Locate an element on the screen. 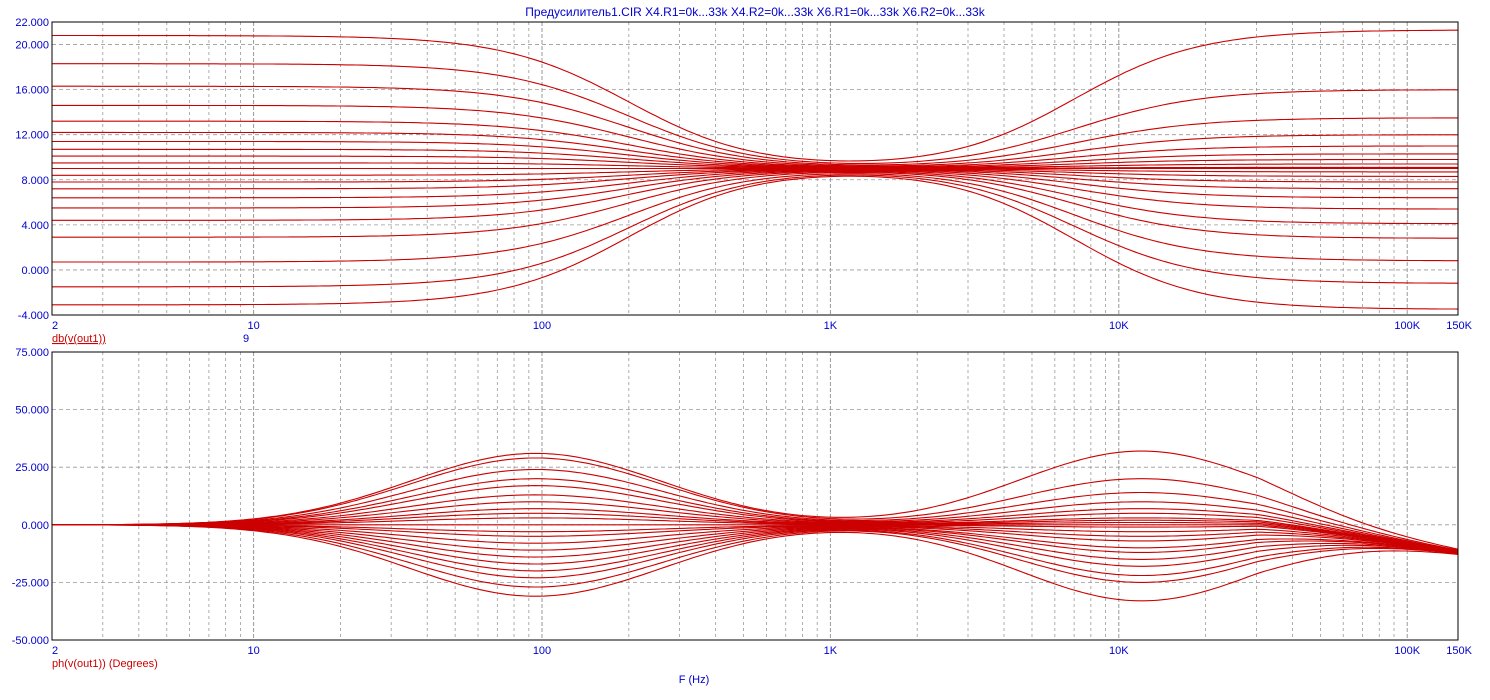 The width and height of the screenshot is (1490, 700). y-tick-label: -25.000 is located at coordinates (30, 583).